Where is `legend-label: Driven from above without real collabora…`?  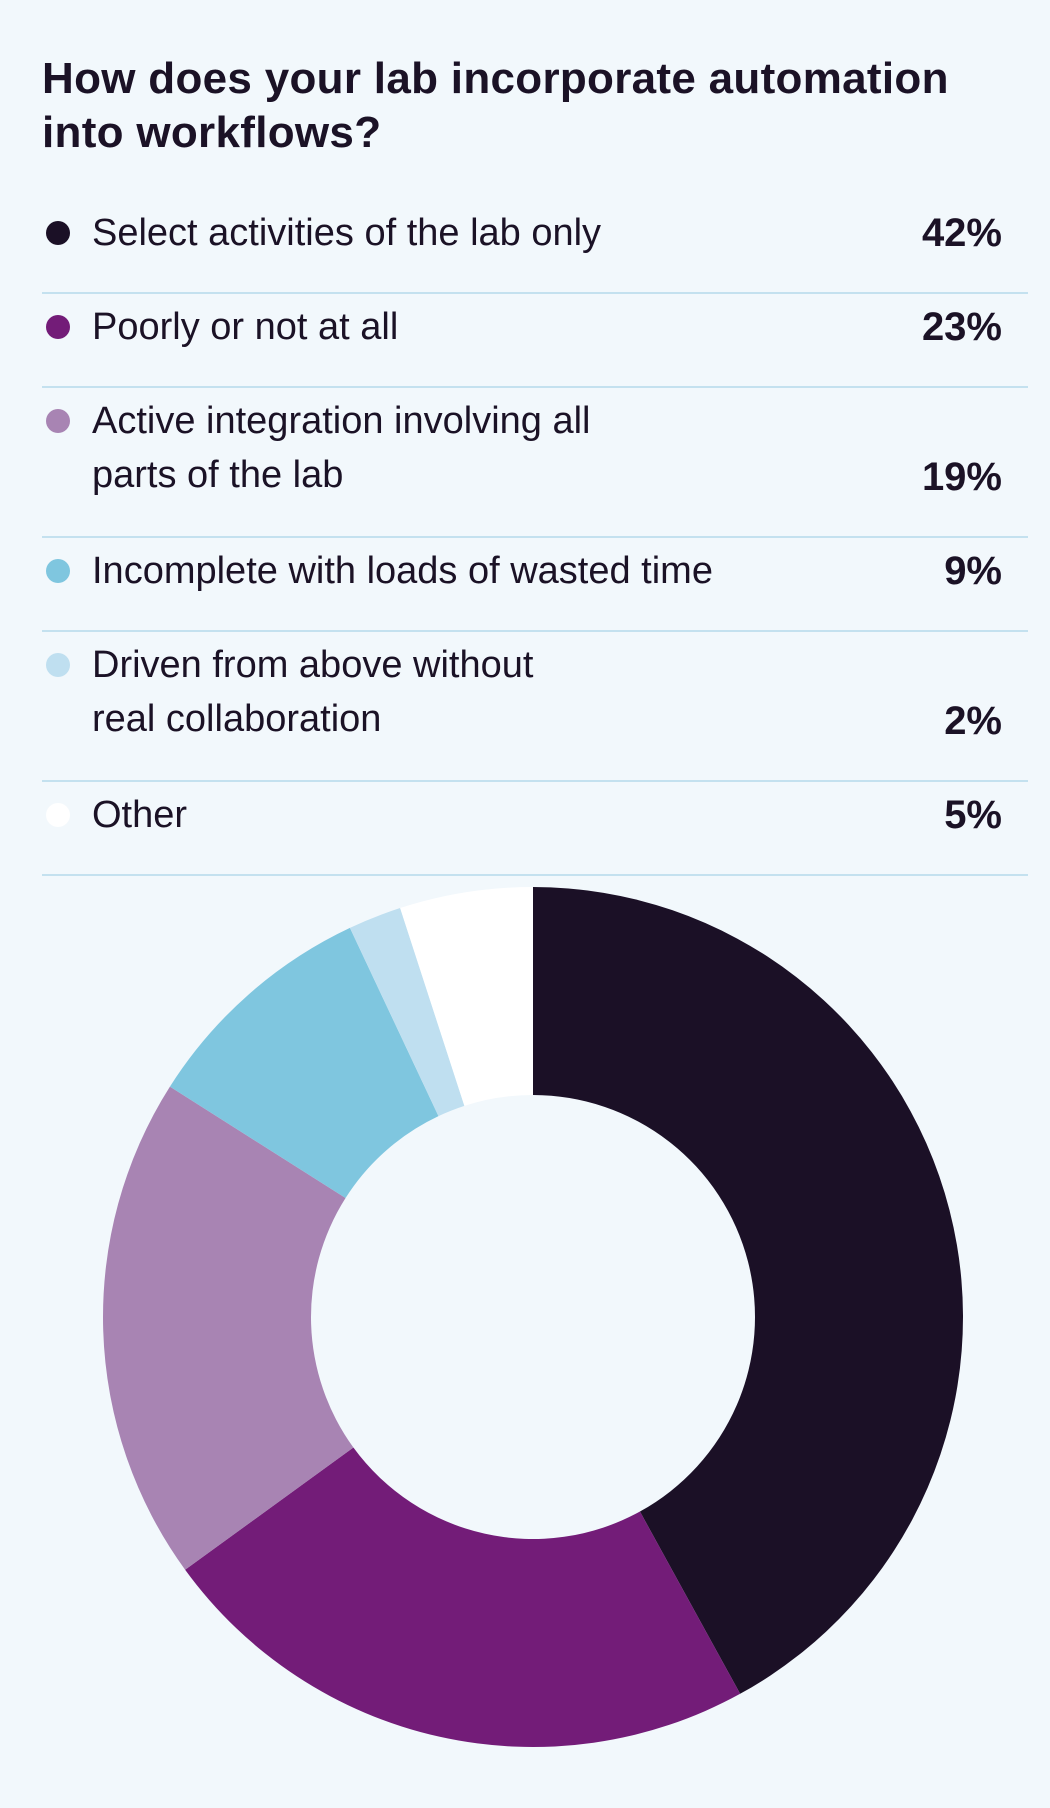 legend-label: Driven from above without real collabora… is located at coordinates (313, 692).